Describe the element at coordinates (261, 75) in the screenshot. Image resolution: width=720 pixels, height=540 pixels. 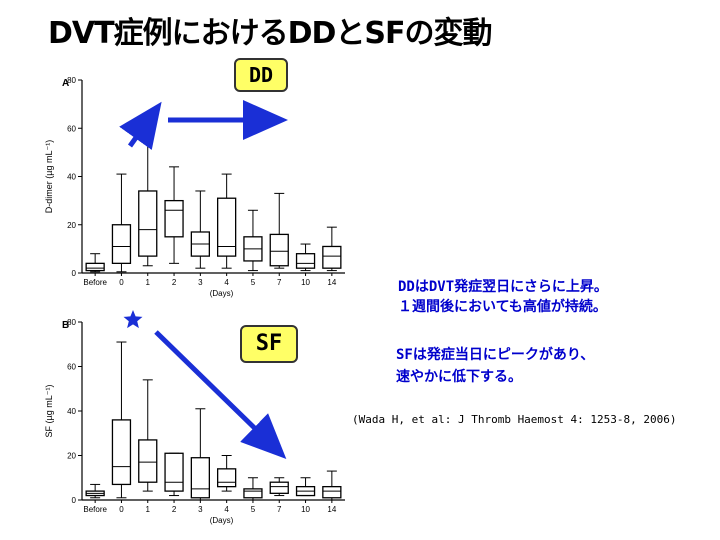
I see `dd-tag: DD` at that location.